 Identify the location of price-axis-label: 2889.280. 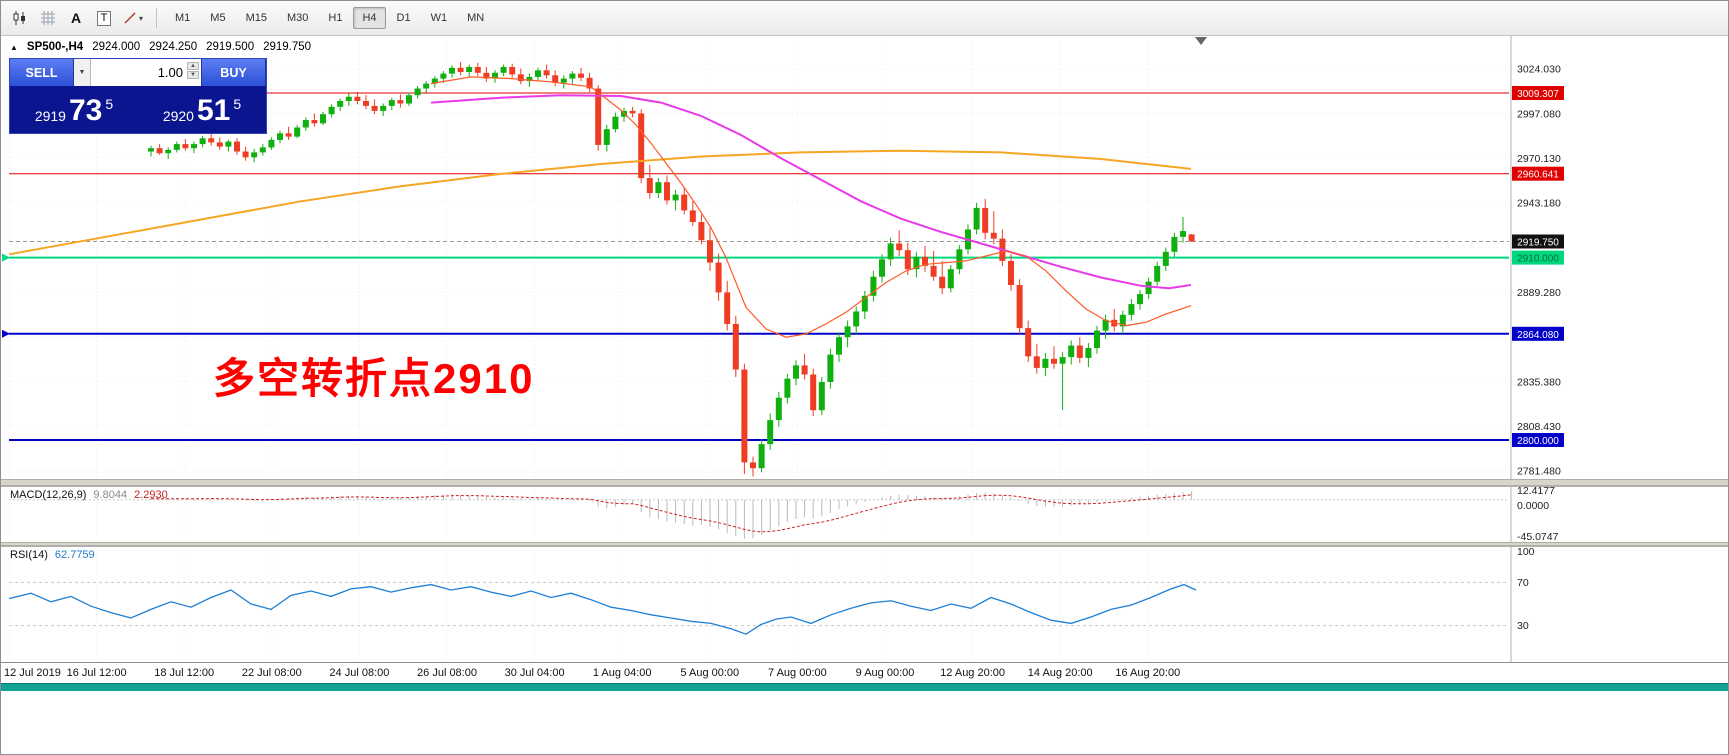
(1539, 293).